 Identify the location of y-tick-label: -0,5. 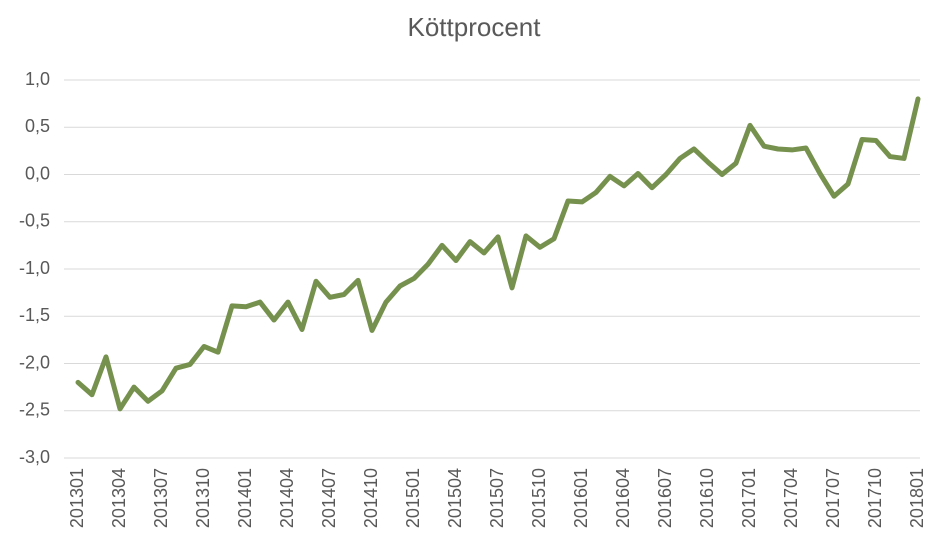
(34, 221).